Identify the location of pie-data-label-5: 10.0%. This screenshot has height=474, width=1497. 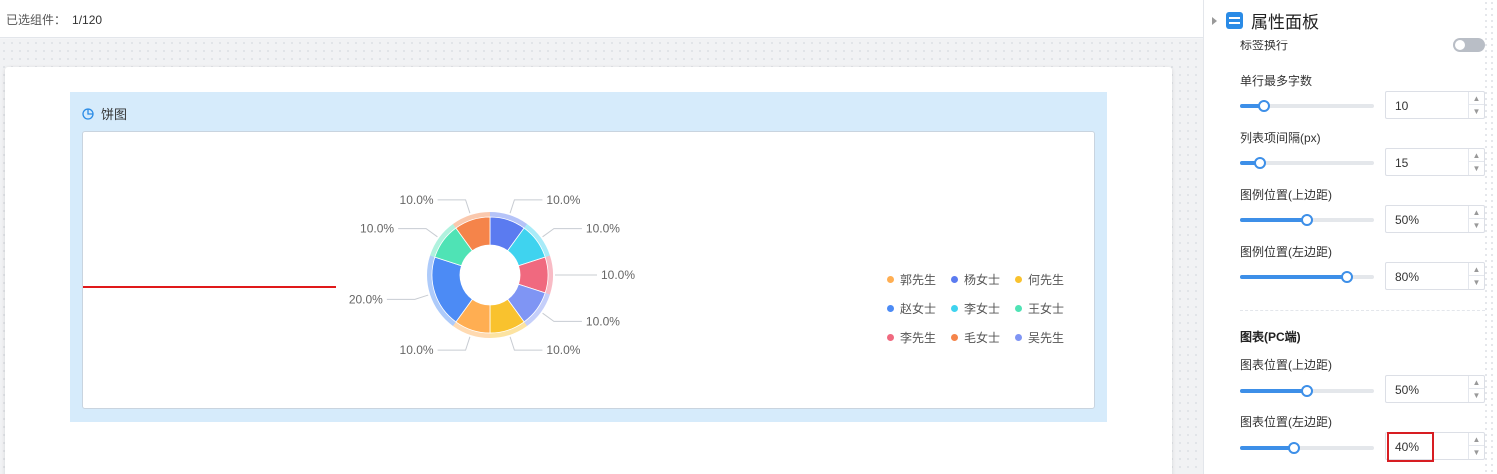
(417, 350).